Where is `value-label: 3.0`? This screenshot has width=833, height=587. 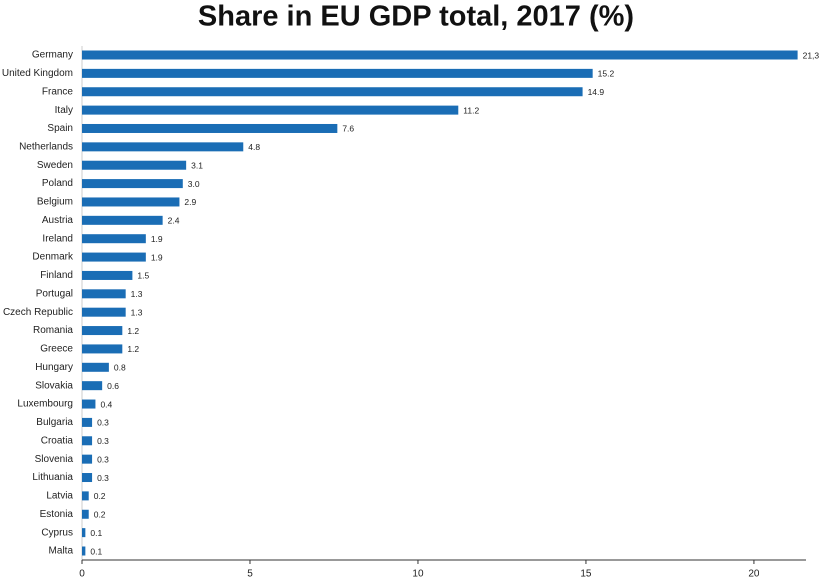
value-label: 3.0 is located at coordinates (194, 184).